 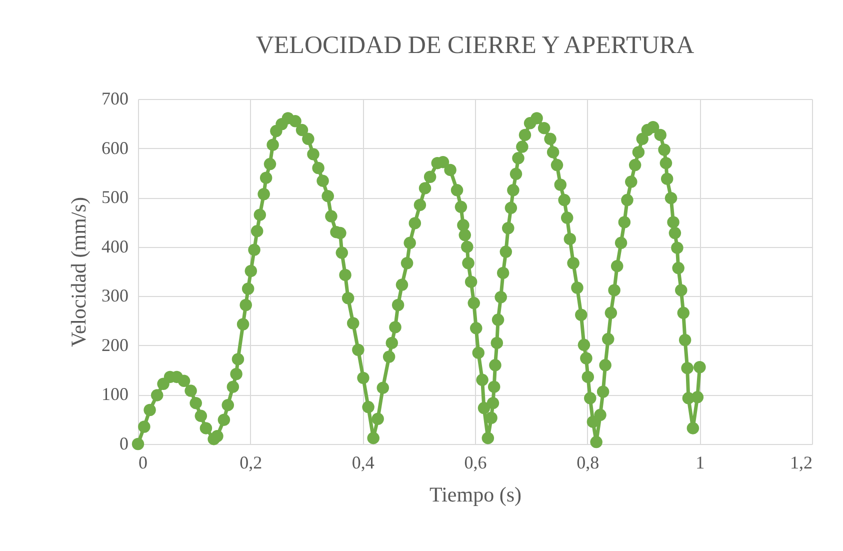 I want to click on y-tick-label: 500, so click(x=115, y=197).